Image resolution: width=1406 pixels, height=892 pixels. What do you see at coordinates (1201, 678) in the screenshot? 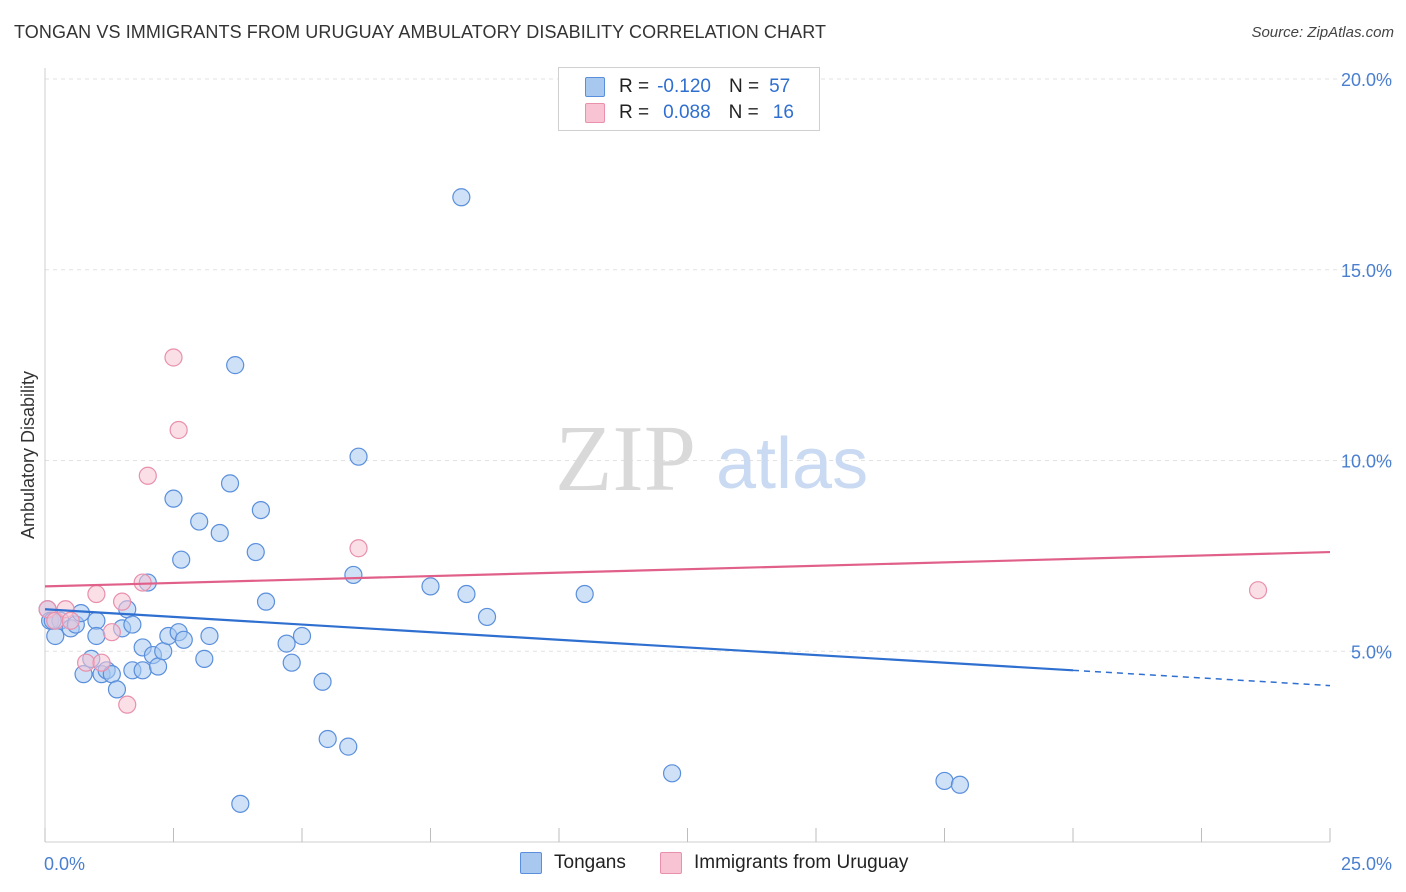
I see `tongan-trend-extension` at bounding box center [1201, 678].